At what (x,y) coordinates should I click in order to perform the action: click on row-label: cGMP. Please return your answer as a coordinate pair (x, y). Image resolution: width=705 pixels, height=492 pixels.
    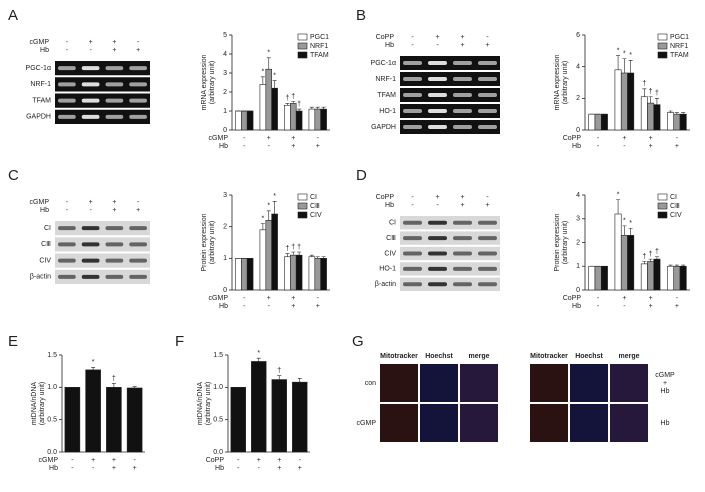
    Looking at the image, I should click on (367, 423).